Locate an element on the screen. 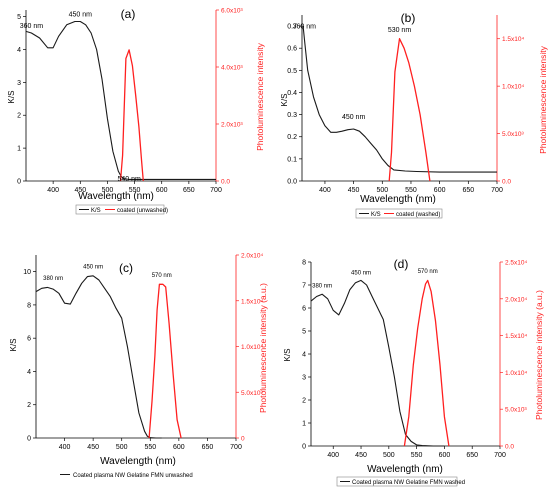 Image resolution: width=550 pixels, height=492 pixels. panel-c-y2tick-label: 0 is located at coordinates (243, 439).